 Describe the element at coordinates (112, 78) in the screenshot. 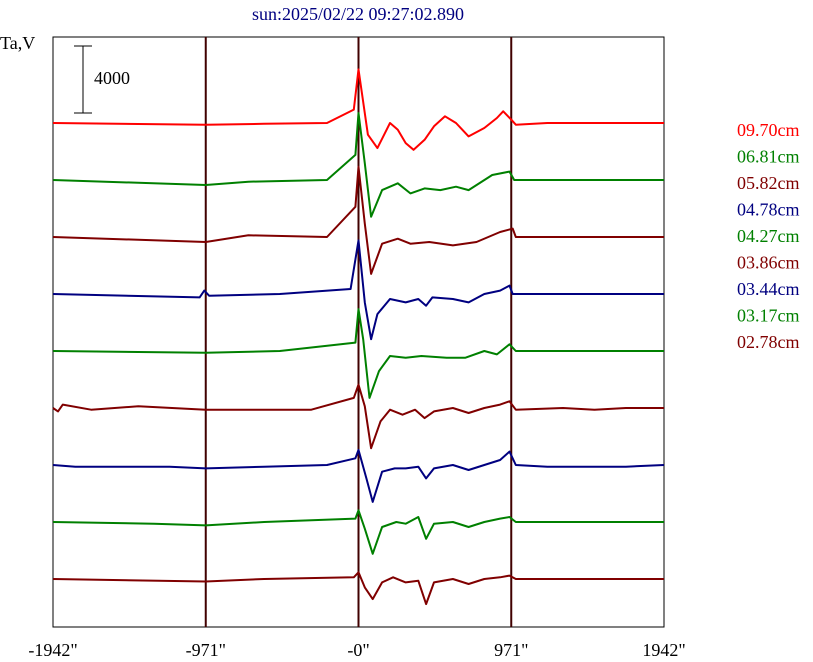

I see `scale-bar-label: 4000` at that location.